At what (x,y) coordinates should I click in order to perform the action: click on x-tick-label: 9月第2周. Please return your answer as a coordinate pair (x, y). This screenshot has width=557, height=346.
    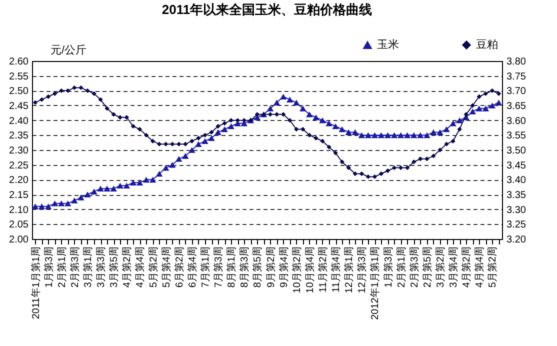
    Looking at the image, I should click on (270, 267).